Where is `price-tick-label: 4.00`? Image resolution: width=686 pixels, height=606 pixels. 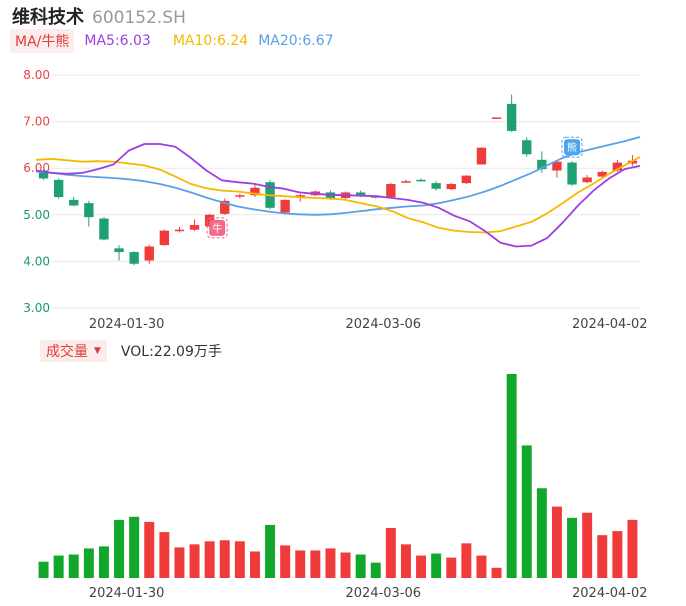
price-tick-label: 4.00 is located at coordinates (36, 261).